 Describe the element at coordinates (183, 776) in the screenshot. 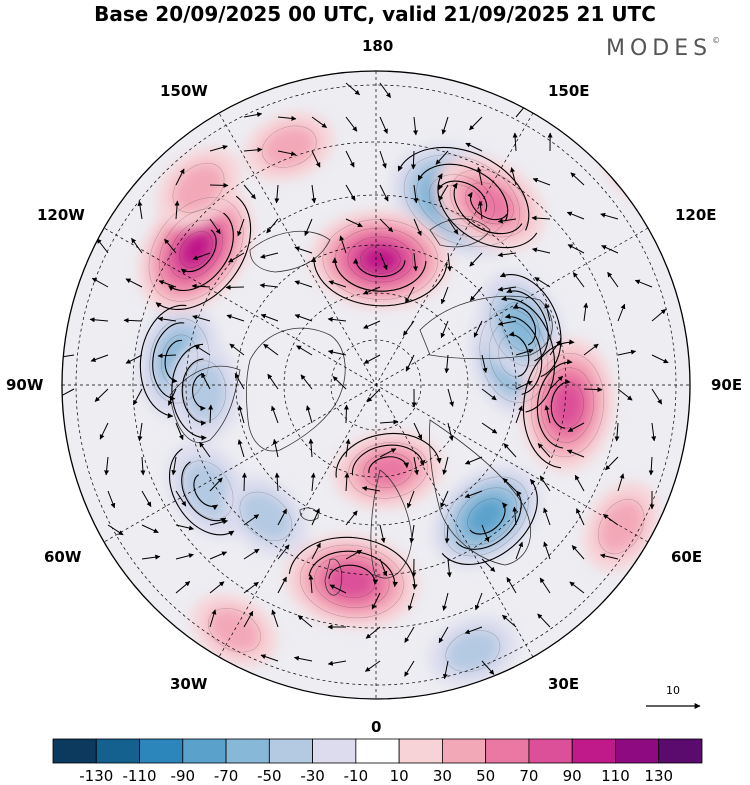

I see `colorbar-label-2: -90` at that location.